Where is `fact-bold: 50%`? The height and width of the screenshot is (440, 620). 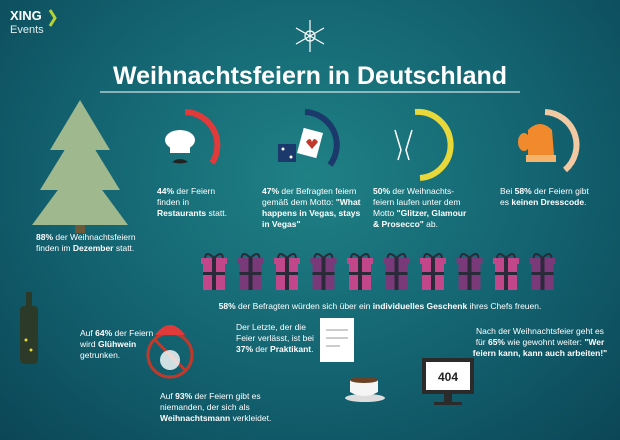 fact-bold: 50% is located at coordinates (382, 191).